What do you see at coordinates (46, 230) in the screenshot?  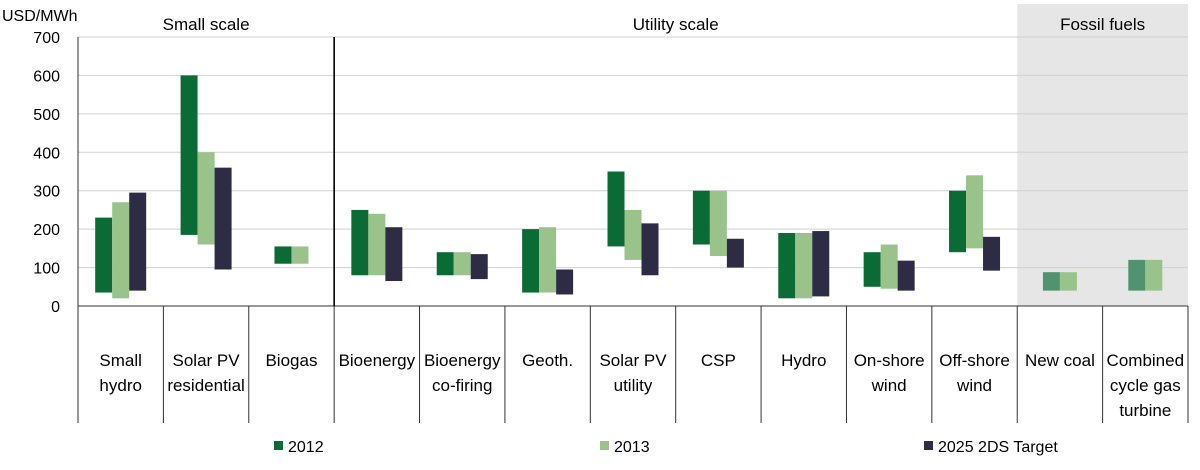 I see `y-tick-label-200: 200` at bounding box center [46, 230].